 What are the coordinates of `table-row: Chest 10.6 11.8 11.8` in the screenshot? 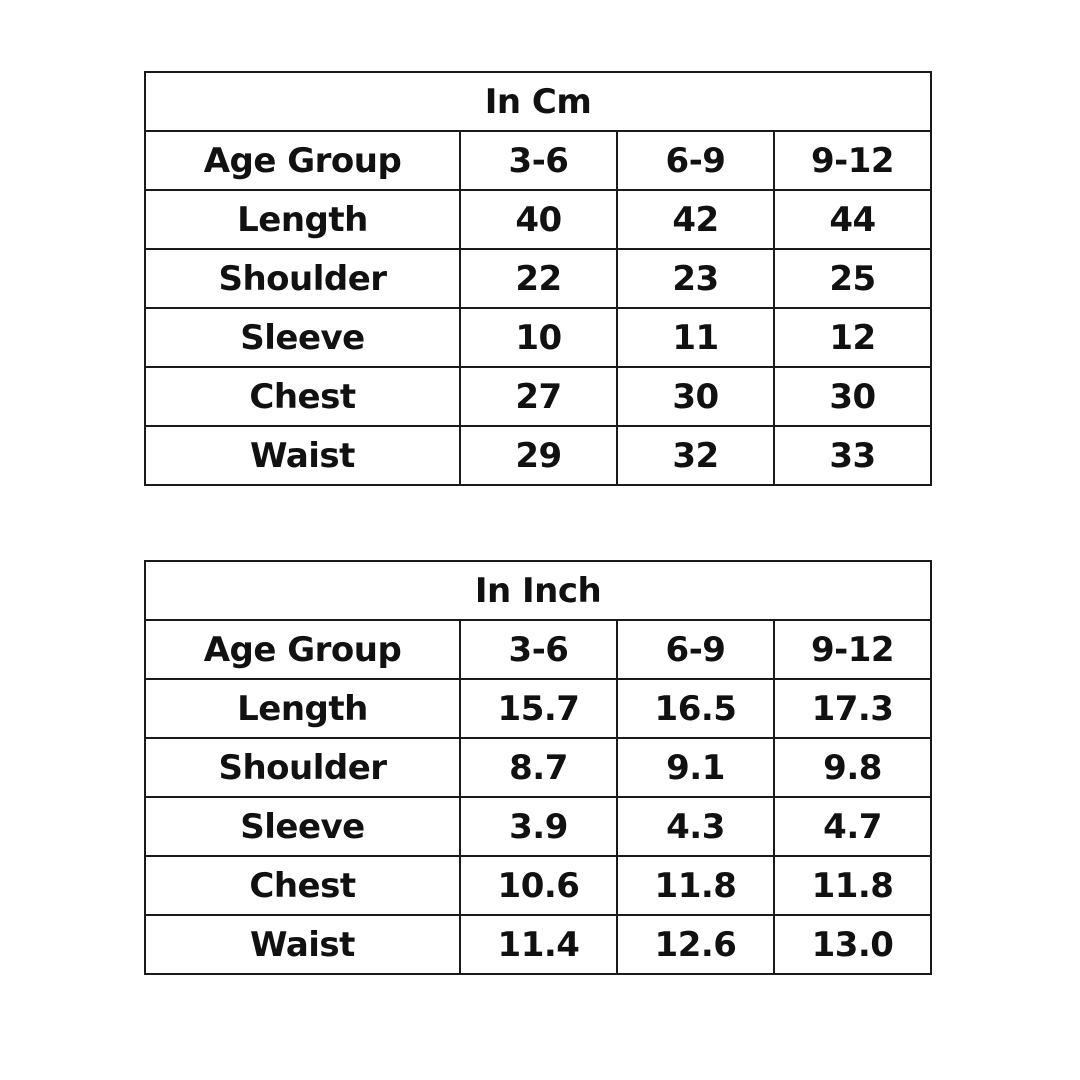 It's located at (538, 885).